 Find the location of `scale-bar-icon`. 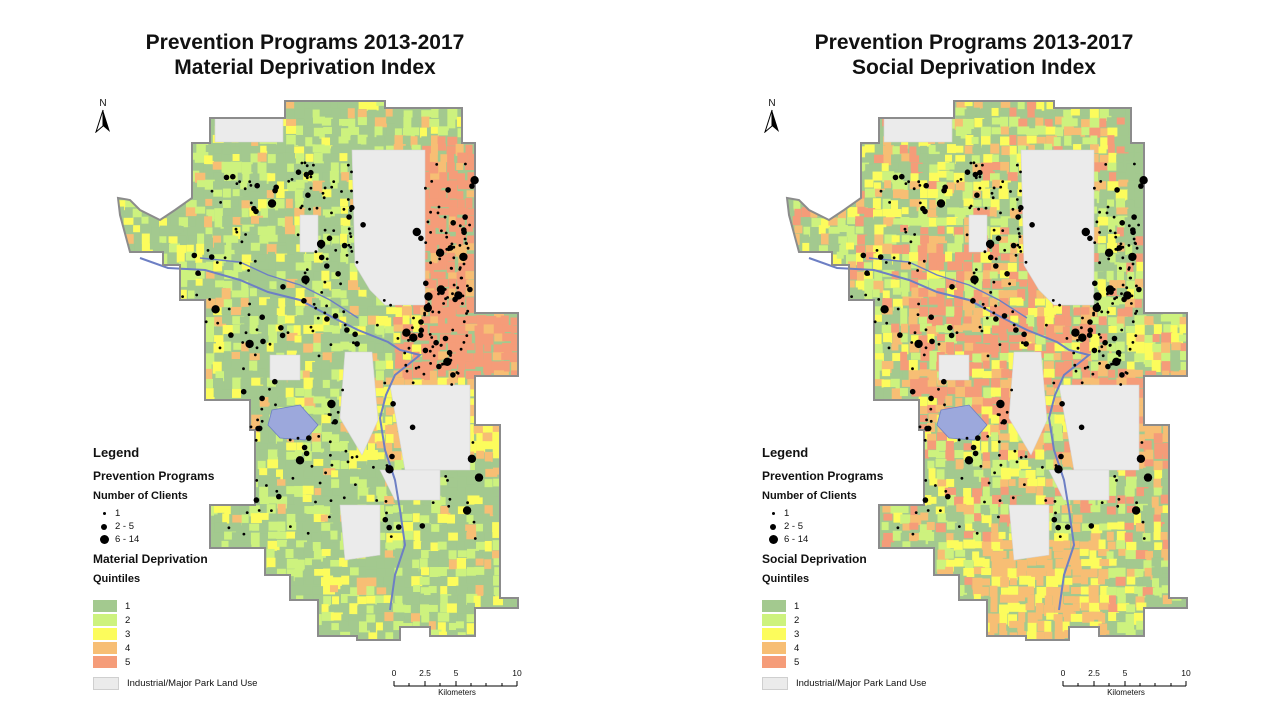

scale-bar-icon is located at coordinates (1124, 684).